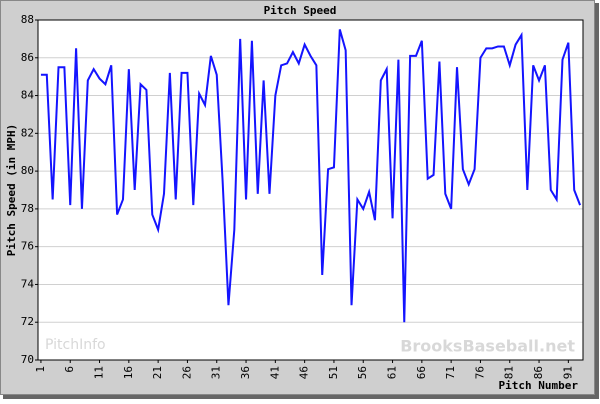  Describe the element at coordinates (28, 283) in the screenshot. I see `y-tick-label: 74` at that location.